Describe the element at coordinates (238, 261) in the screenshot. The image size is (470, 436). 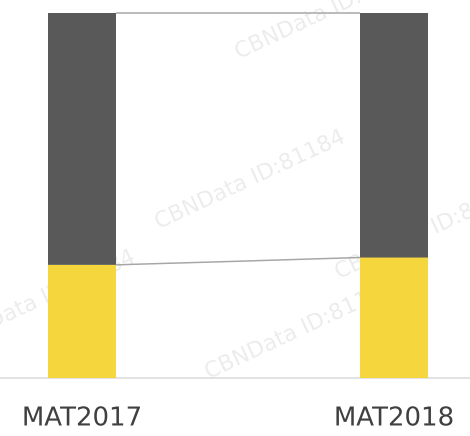
I see `connector-line` at that location.